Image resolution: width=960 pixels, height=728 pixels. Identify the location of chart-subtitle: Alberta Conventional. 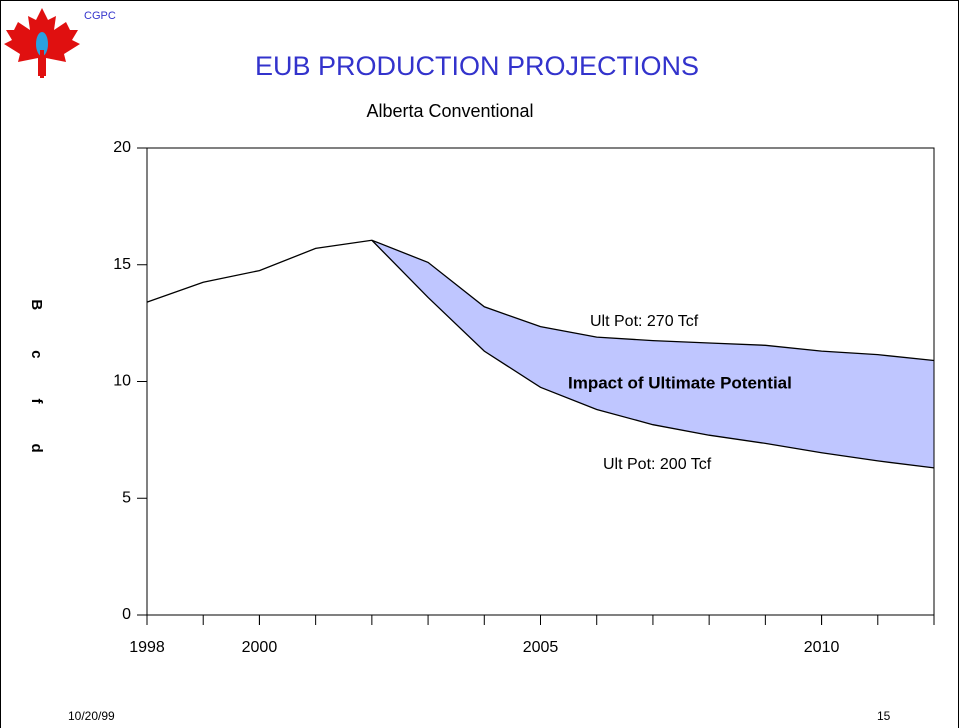
(449, 111).